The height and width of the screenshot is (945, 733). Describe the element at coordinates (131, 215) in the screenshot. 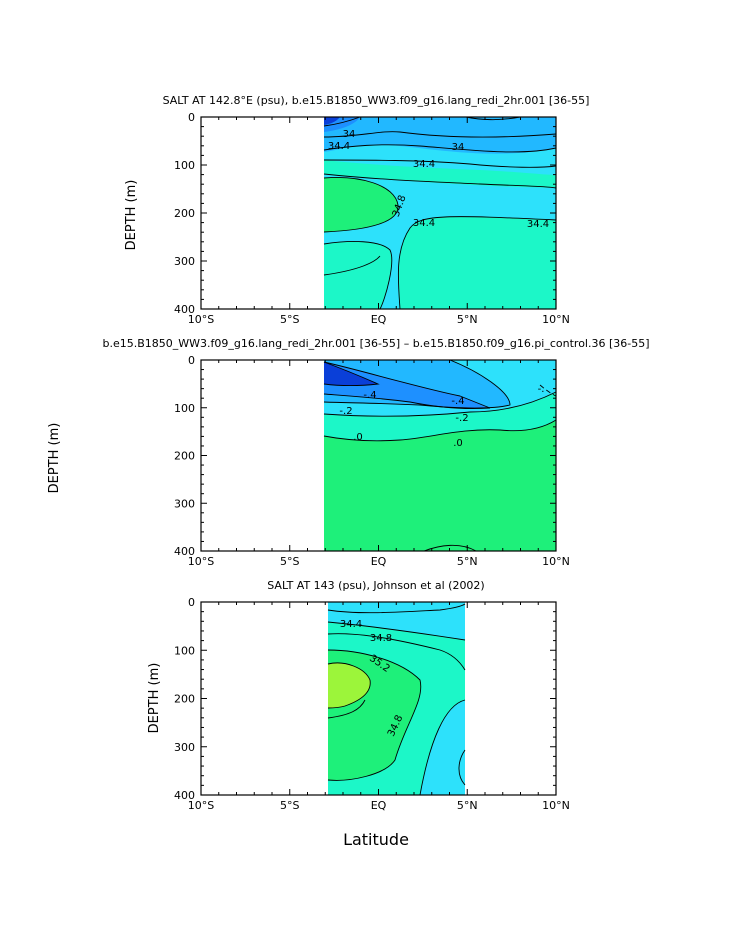

I see `panel-1-ylabel: DEPTH (m)` at that location.